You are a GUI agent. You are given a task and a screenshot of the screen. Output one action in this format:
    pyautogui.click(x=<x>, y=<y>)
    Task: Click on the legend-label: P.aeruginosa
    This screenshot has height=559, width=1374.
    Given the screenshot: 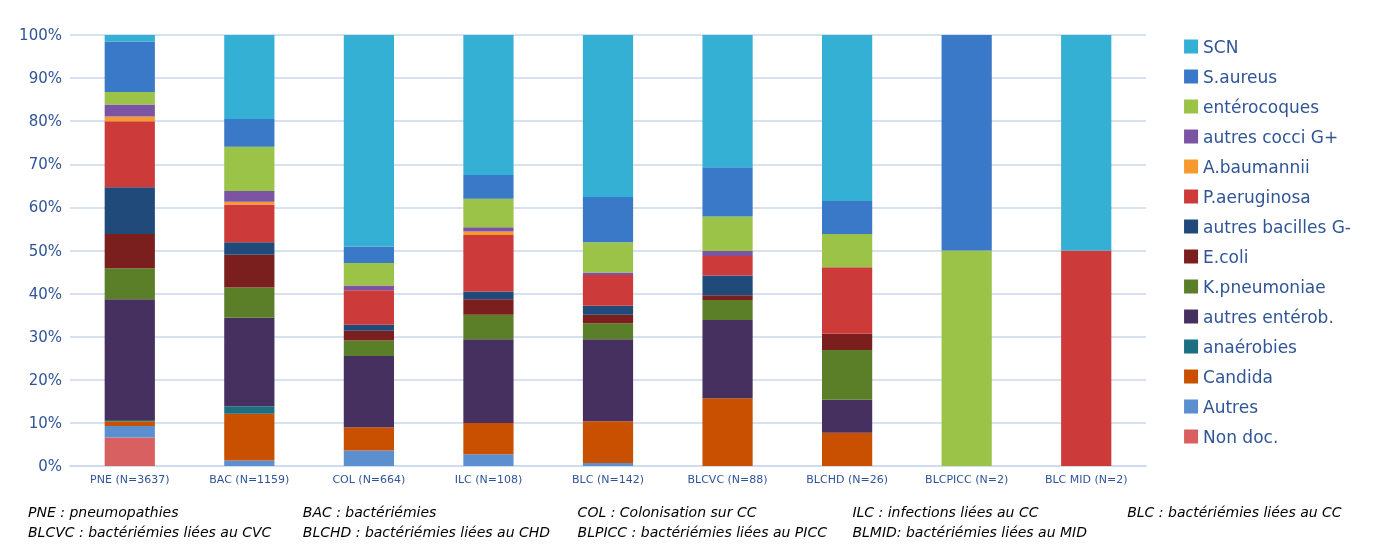 What is the action you would take?
    pyautogui.click(x=1257, y=196)
    